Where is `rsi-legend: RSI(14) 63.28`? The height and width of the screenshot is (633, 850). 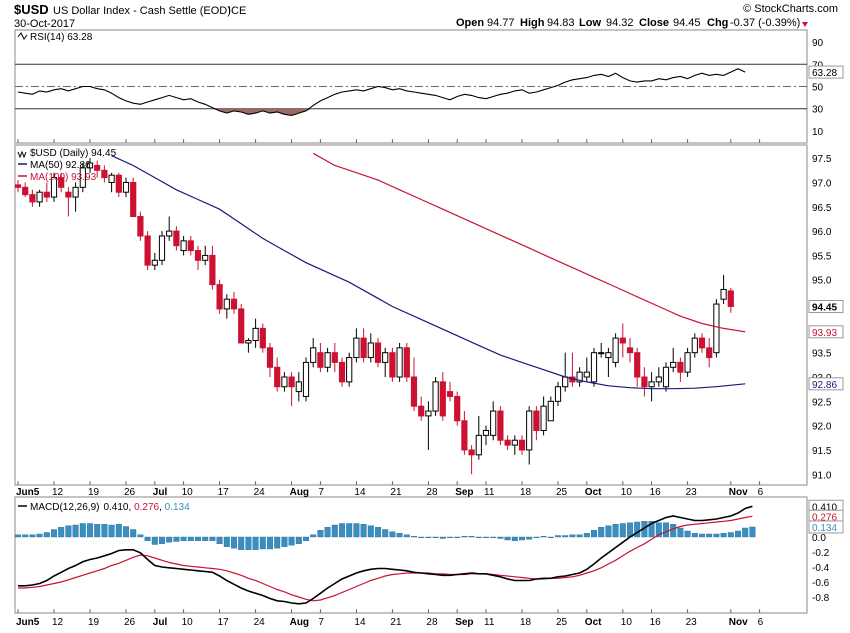
rsi-legend: RSI(14) 63.28 is located at coordinates (55, 37).